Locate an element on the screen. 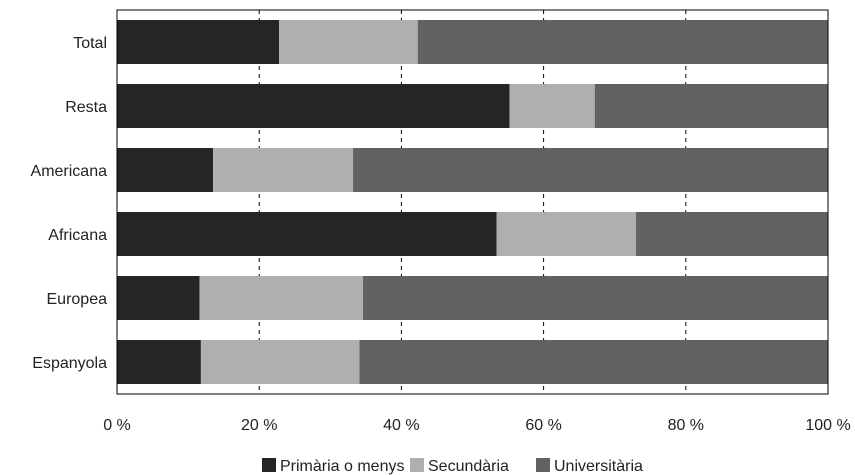 The width and height of the screenshot is (855, 475). bar-espanyola-secundaria is located at coordinates (280, 362).